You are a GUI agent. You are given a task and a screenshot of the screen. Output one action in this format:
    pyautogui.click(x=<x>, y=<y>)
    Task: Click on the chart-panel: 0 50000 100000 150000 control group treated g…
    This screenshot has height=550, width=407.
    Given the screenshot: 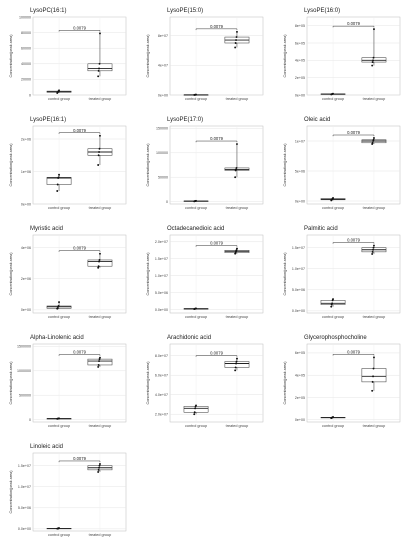 What is the action you would take?
    pyautogui.click(x=206, y=167)
    